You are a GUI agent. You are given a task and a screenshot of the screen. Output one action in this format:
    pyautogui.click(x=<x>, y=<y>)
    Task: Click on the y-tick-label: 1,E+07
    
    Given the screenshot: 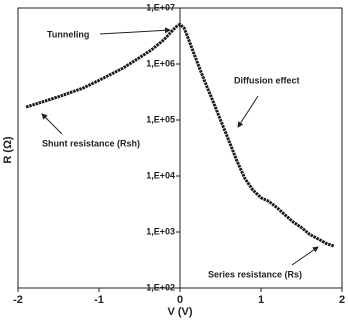 What is the action you would take?
    pyautogui.click(x=160, y=7)
    